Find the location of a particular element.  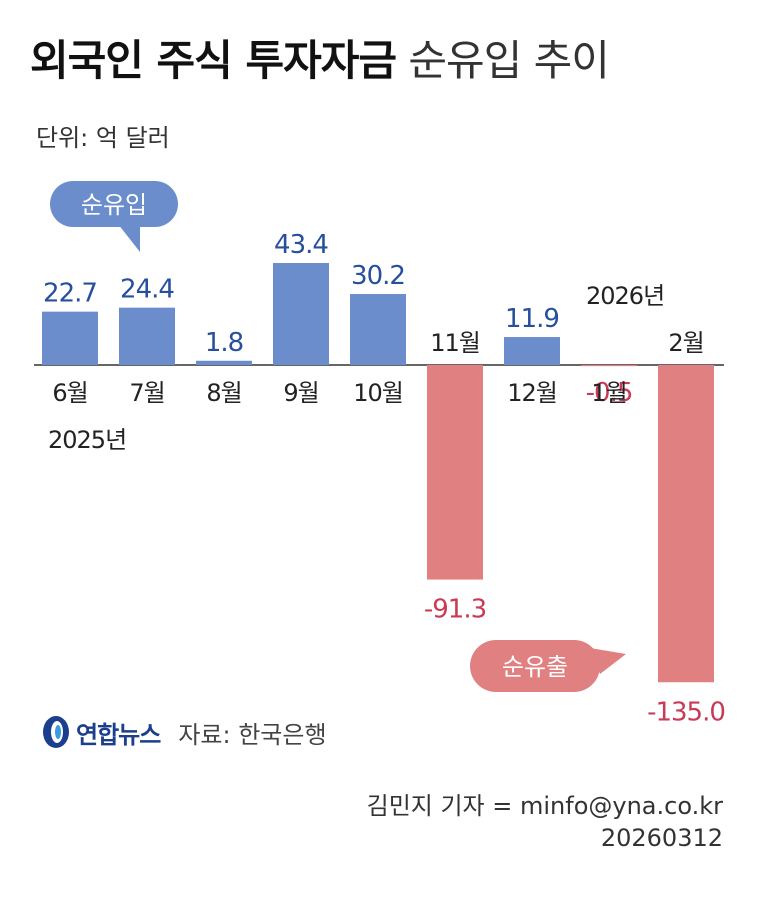

title-light: 순유입 추이 is located at coordinates (509, 60).